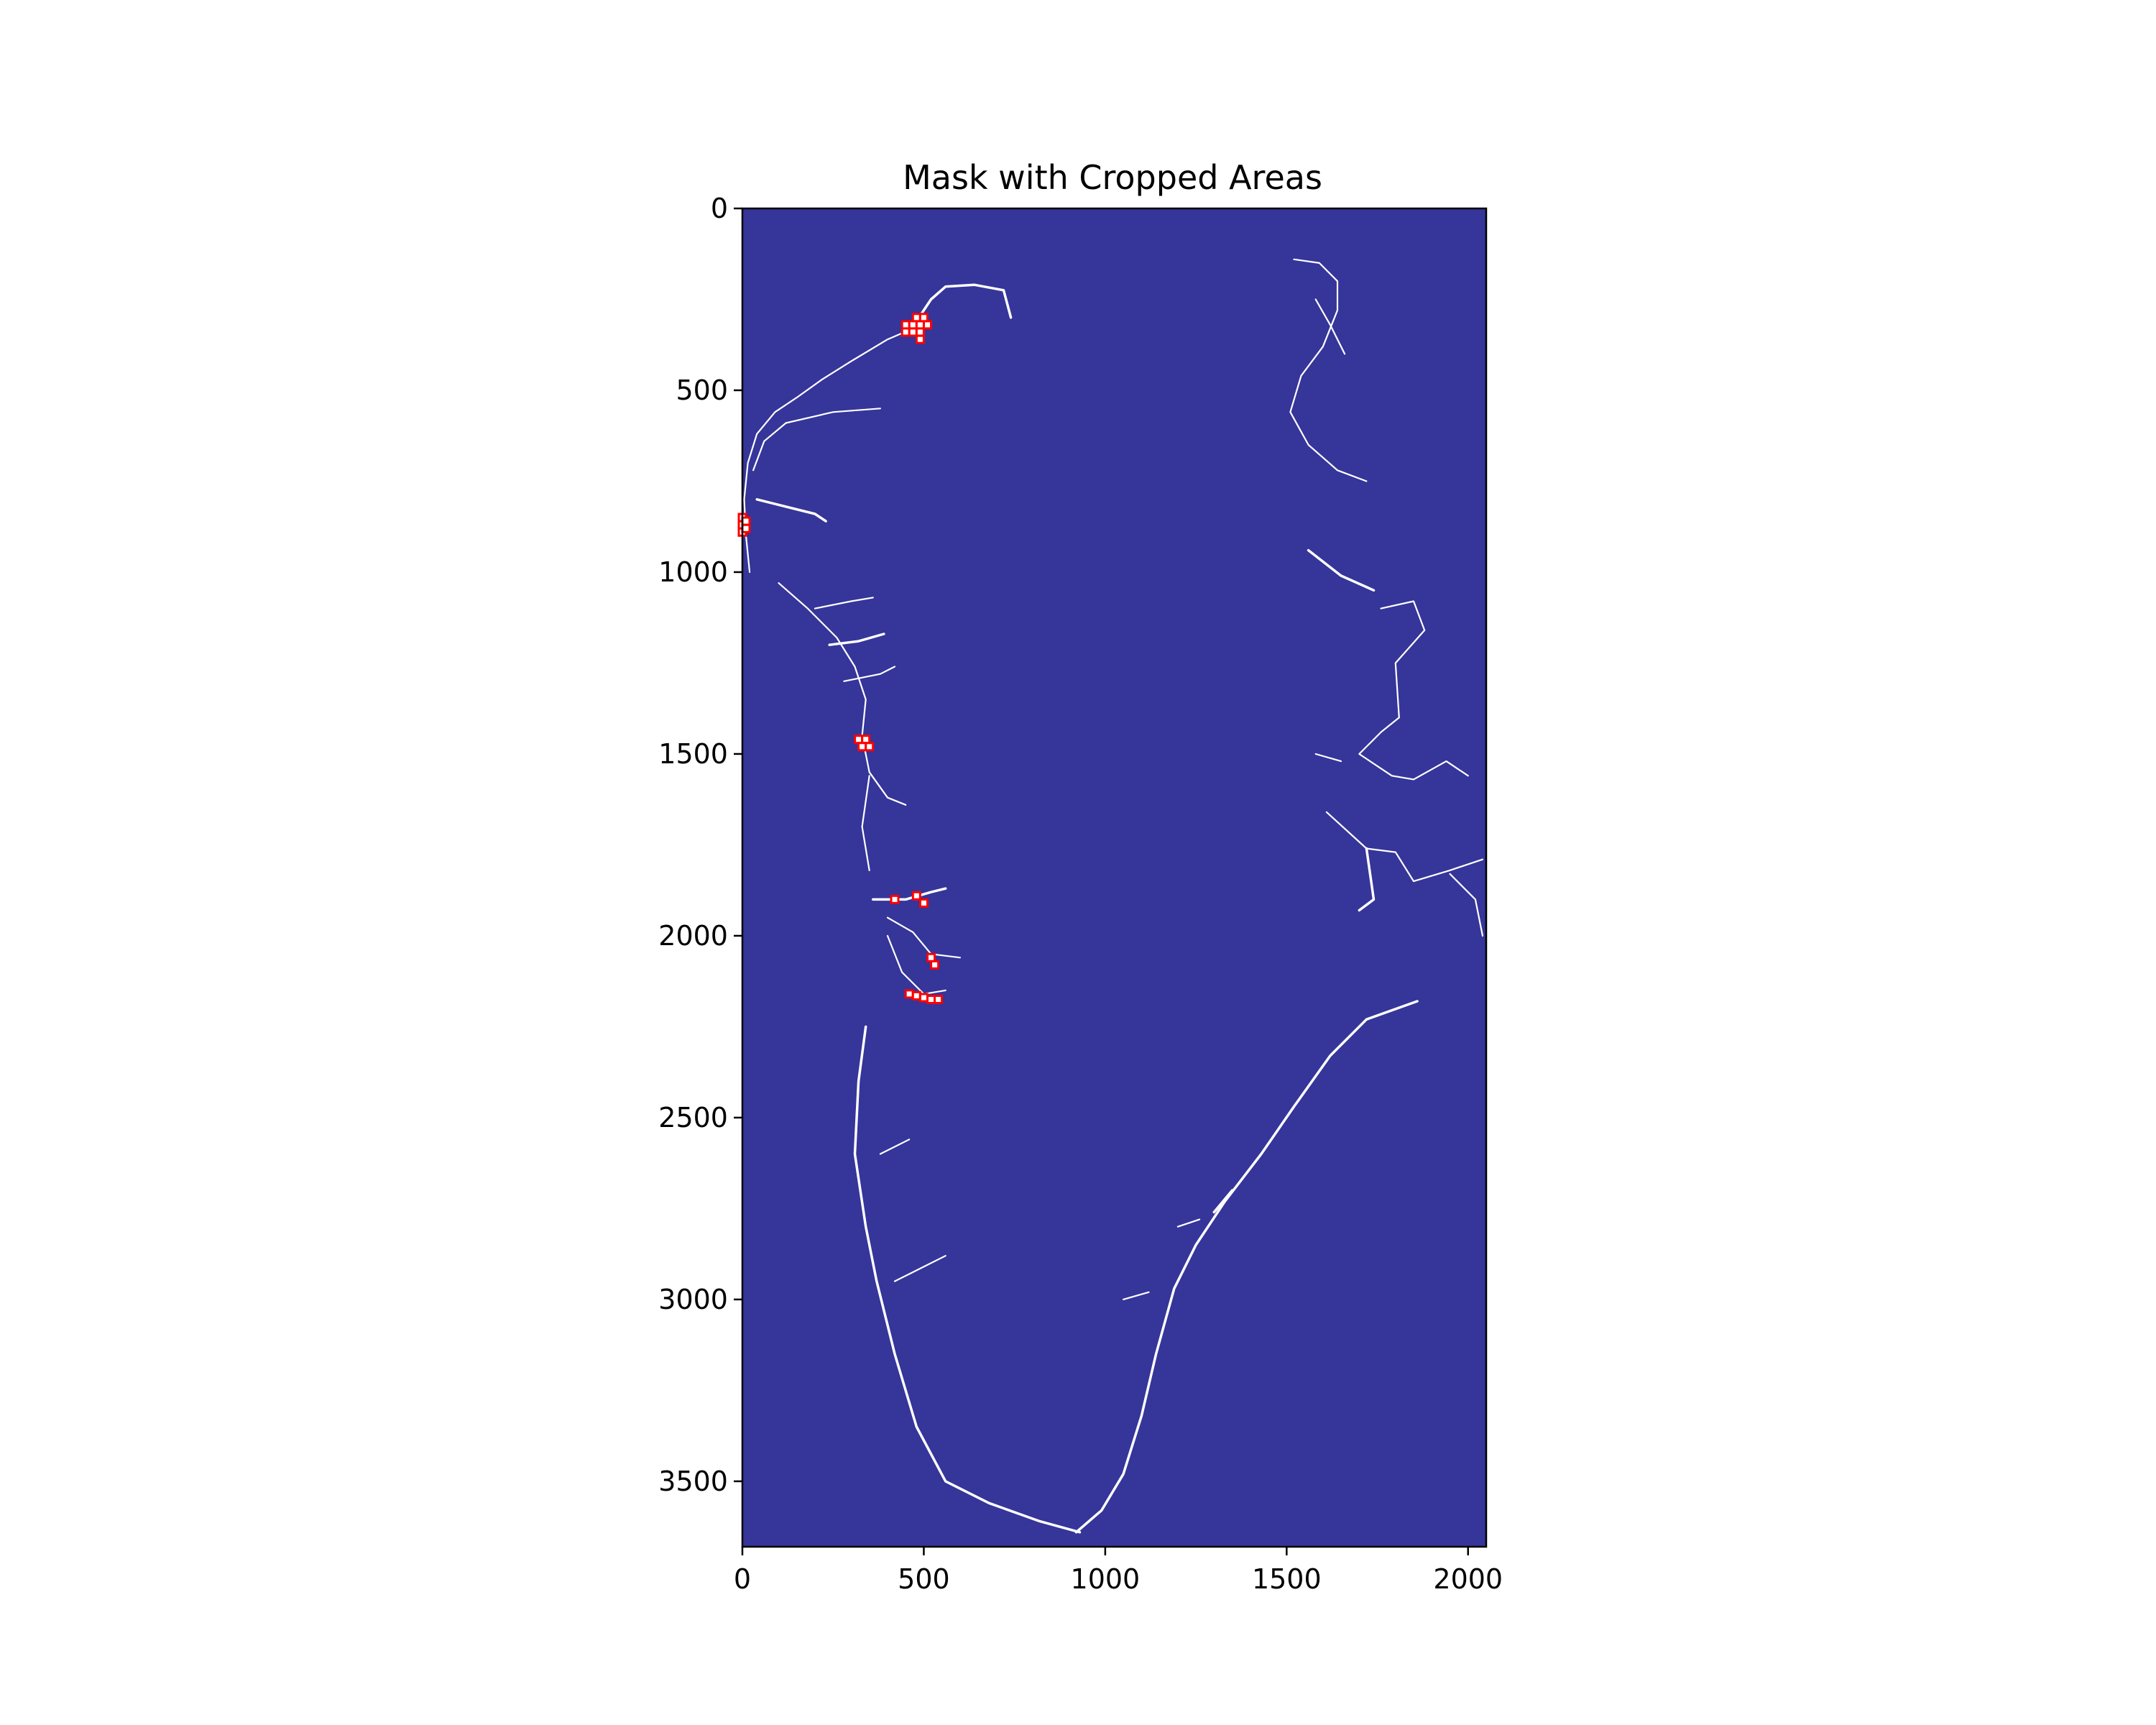 The image size is (2156, 1725). What do you see at coordinates (719, 208) in the screenshot?
I see `y-tick-label: 0` at bounding box center [719, 208].